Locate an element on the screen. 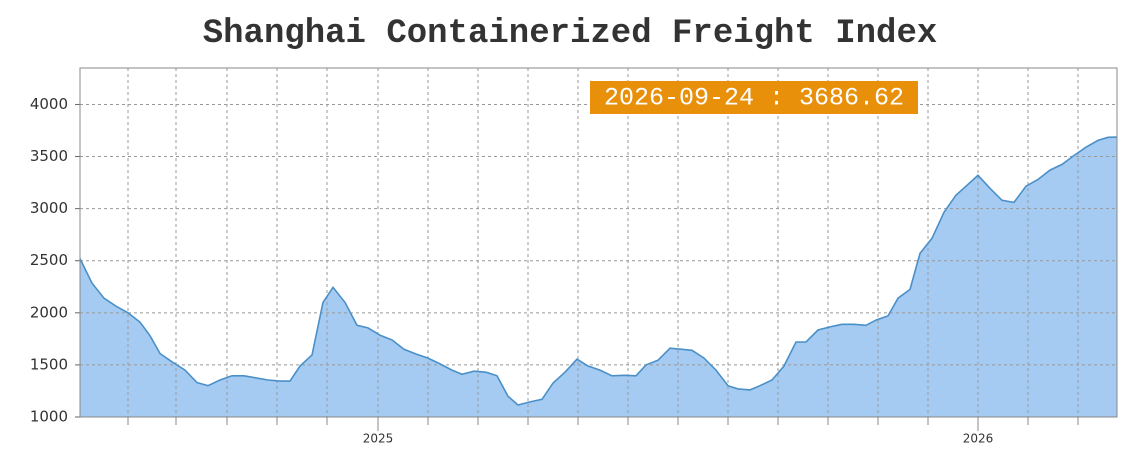  y-tick-label: 2500 is located at coordinates (49, 260).